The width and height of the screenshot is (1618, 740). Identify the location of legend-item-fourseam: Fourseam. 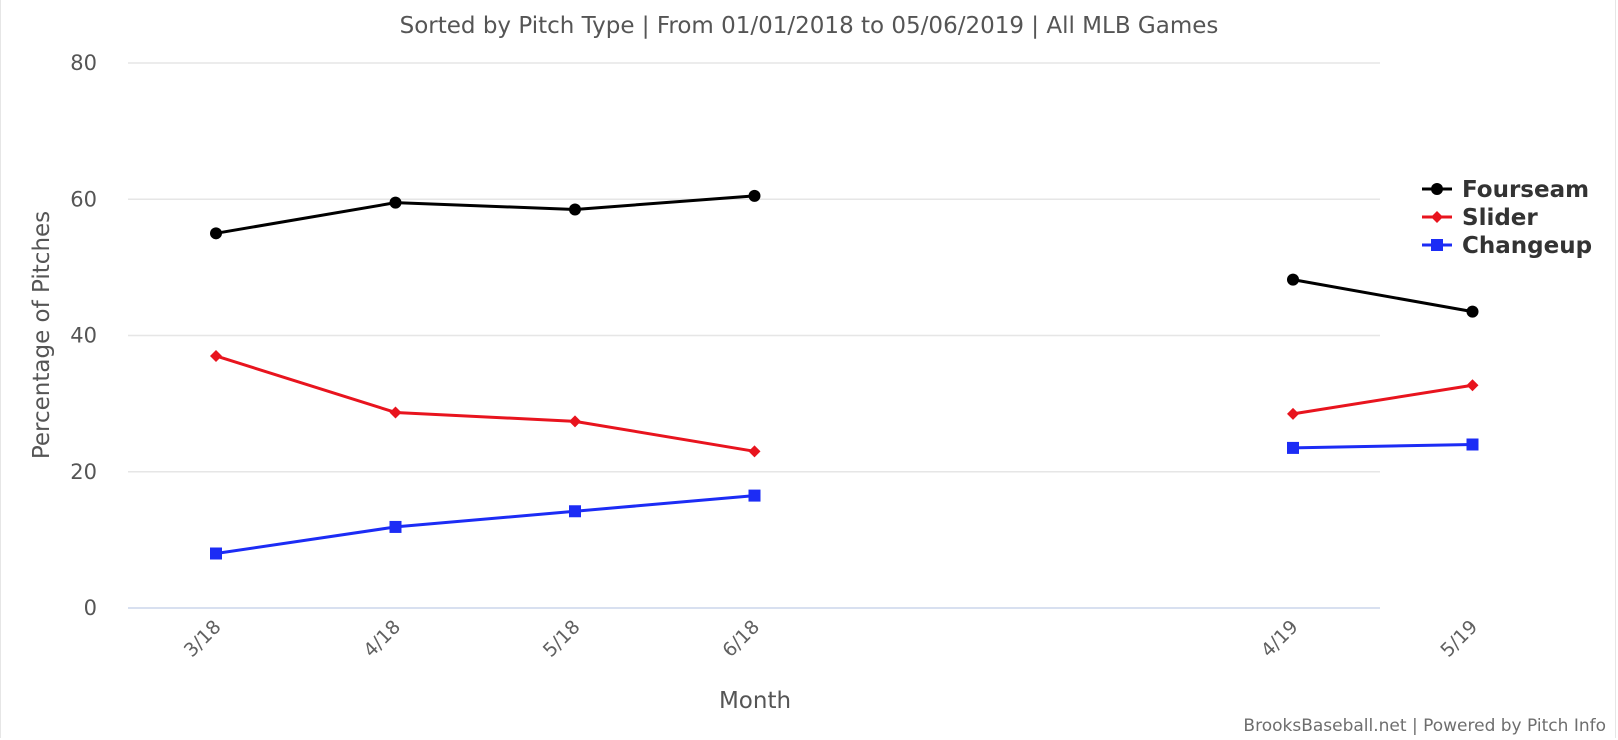
(1505, 190).